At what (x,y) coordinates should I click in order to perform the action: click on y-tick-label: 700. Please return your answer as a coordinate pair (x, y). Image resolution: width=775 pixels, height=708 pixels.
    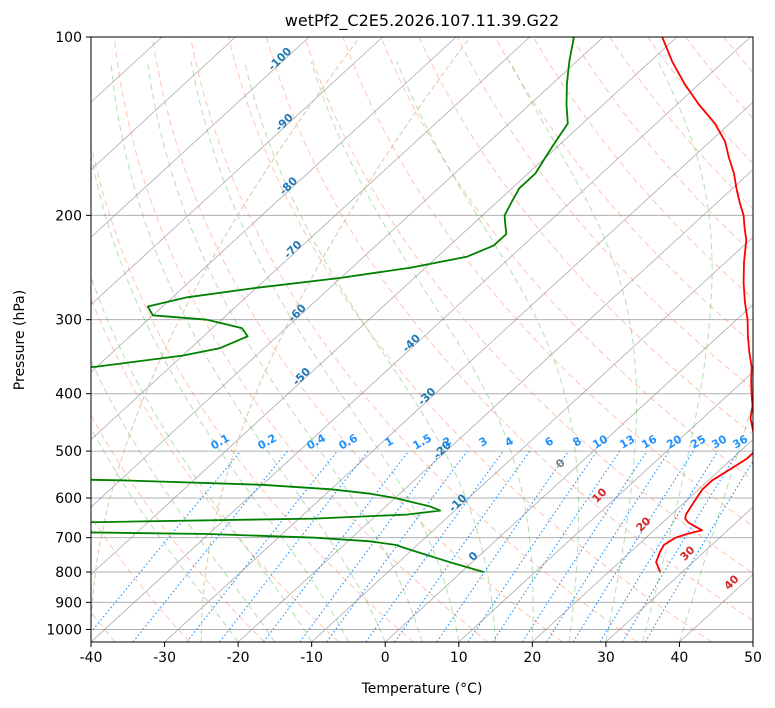
    Looking at the image, I should click on (68, 539).